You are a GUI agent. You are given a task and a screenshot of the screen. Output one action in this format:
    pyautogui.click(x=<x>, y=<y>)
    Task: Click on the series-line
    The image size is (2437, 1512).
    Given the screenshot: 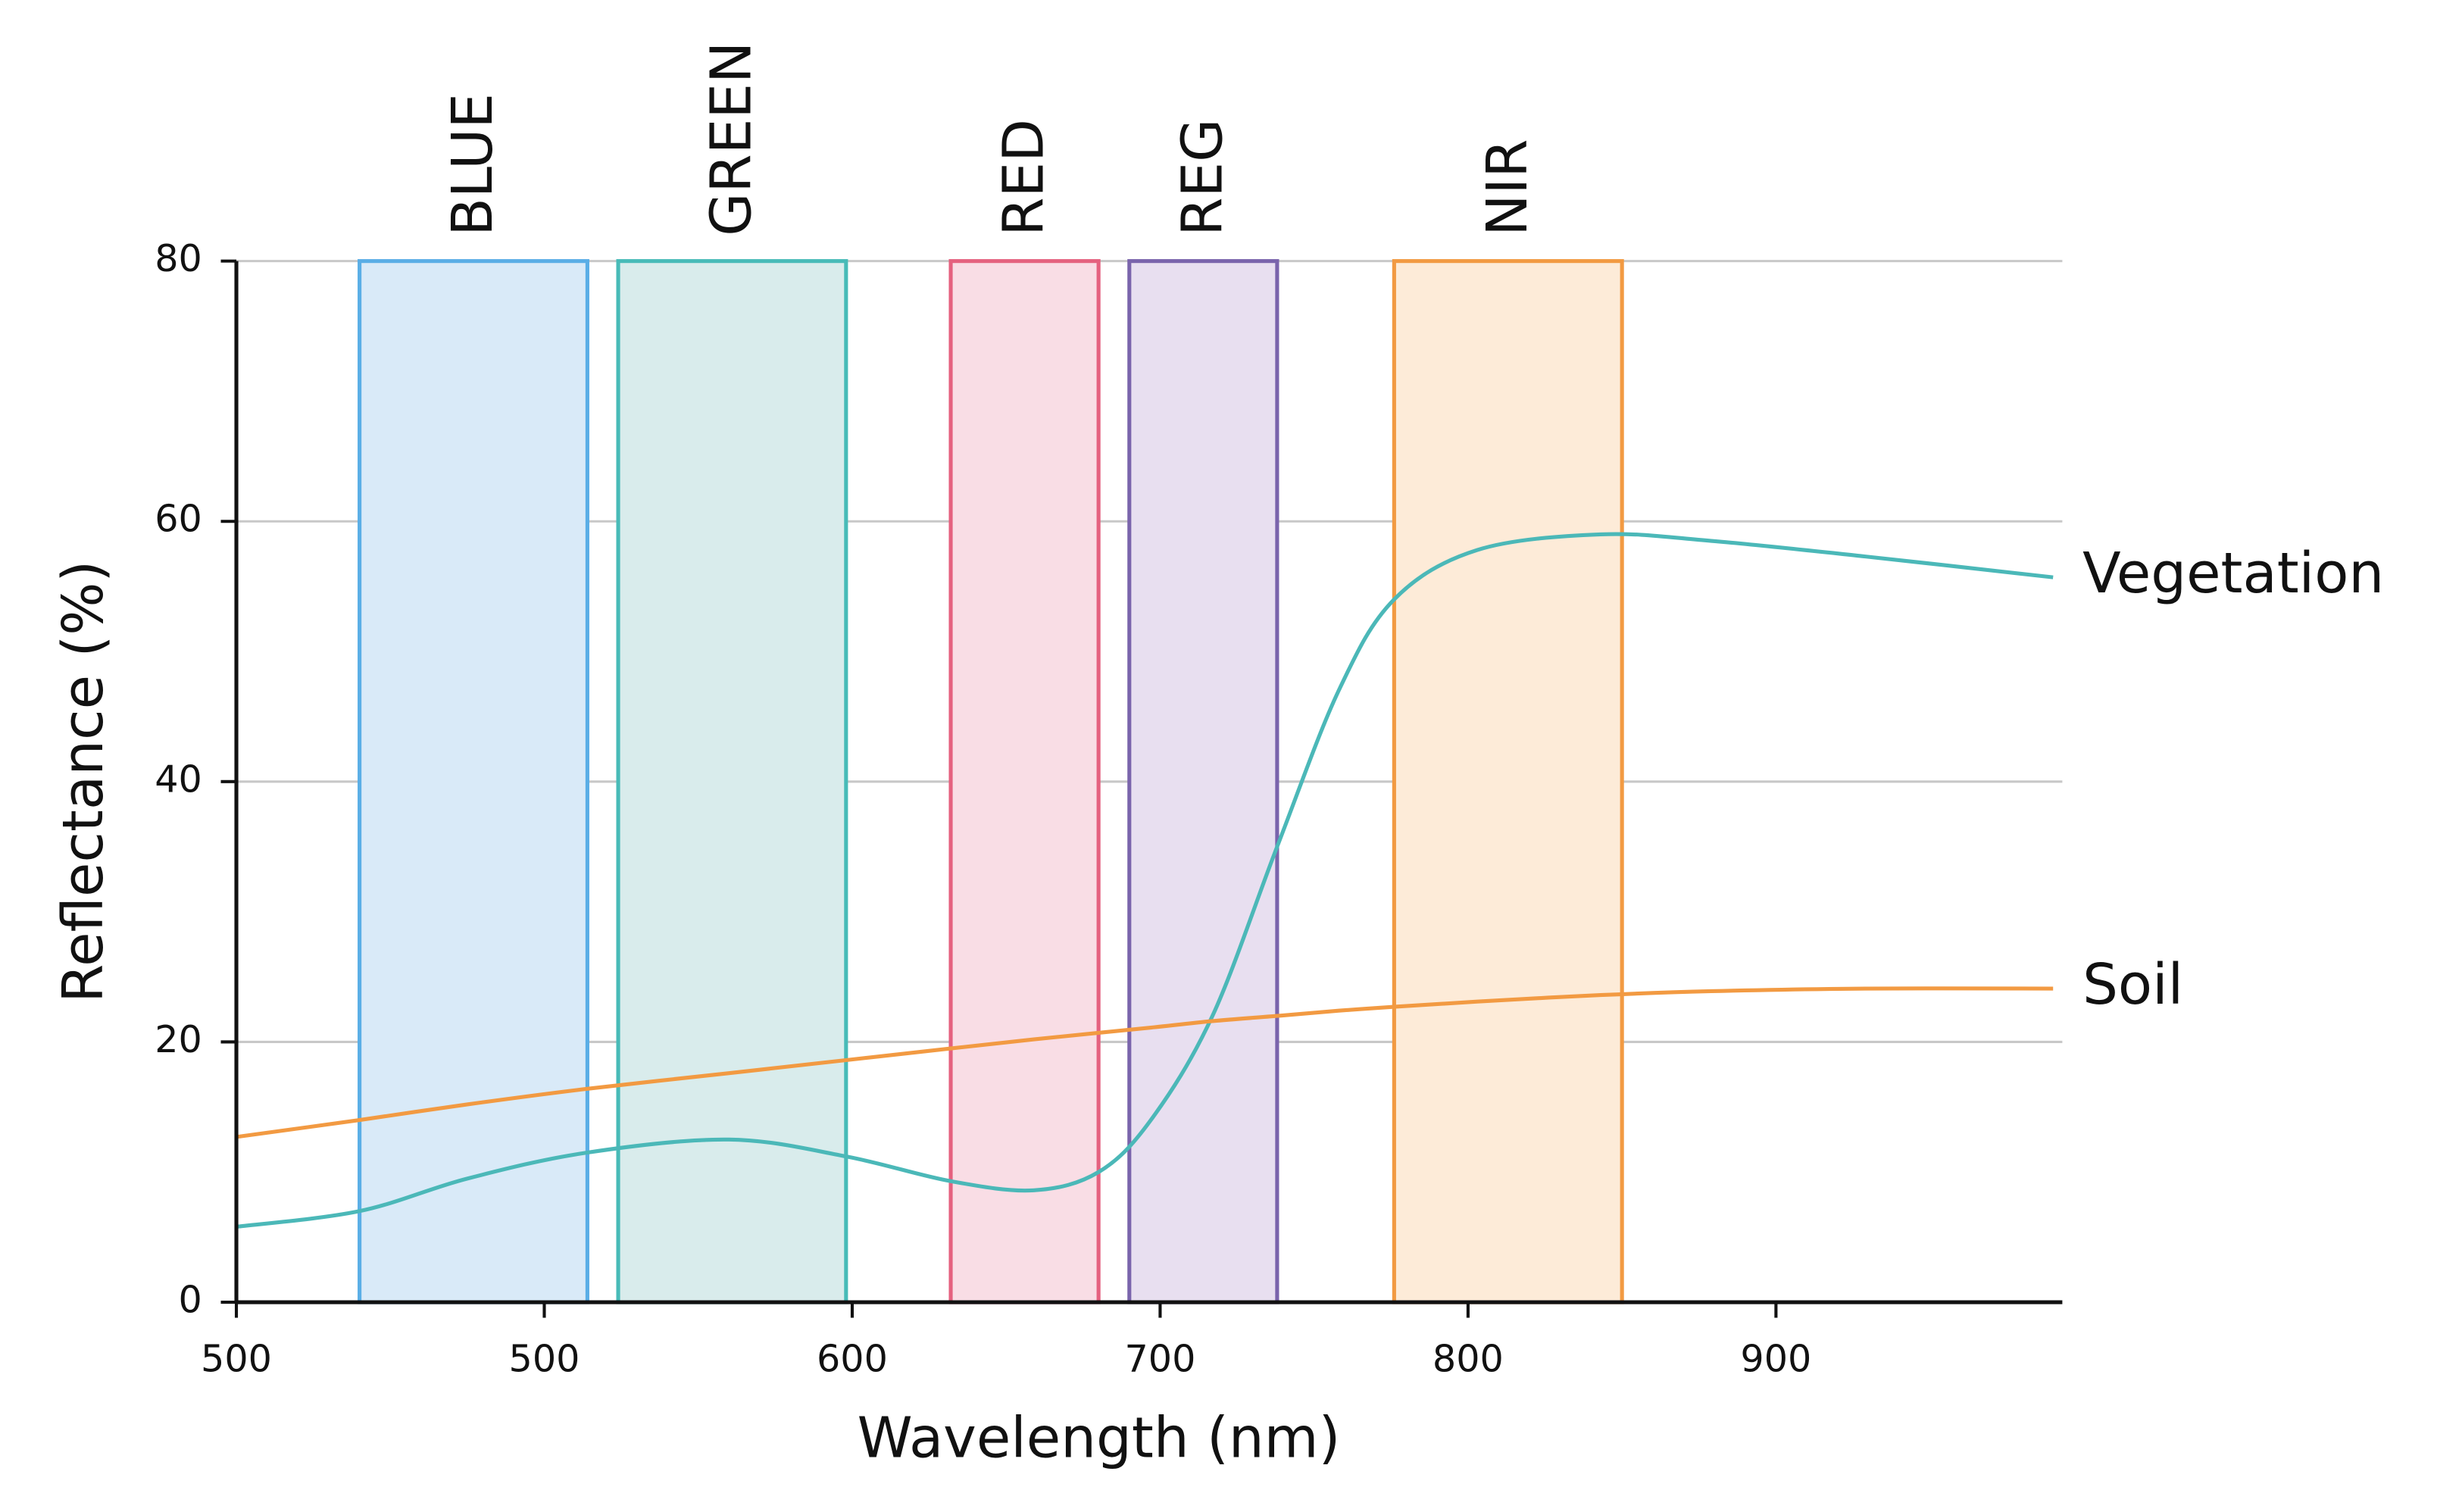 What is the action you would take?
    pyautogui.click(x=1145, y=1062)
    